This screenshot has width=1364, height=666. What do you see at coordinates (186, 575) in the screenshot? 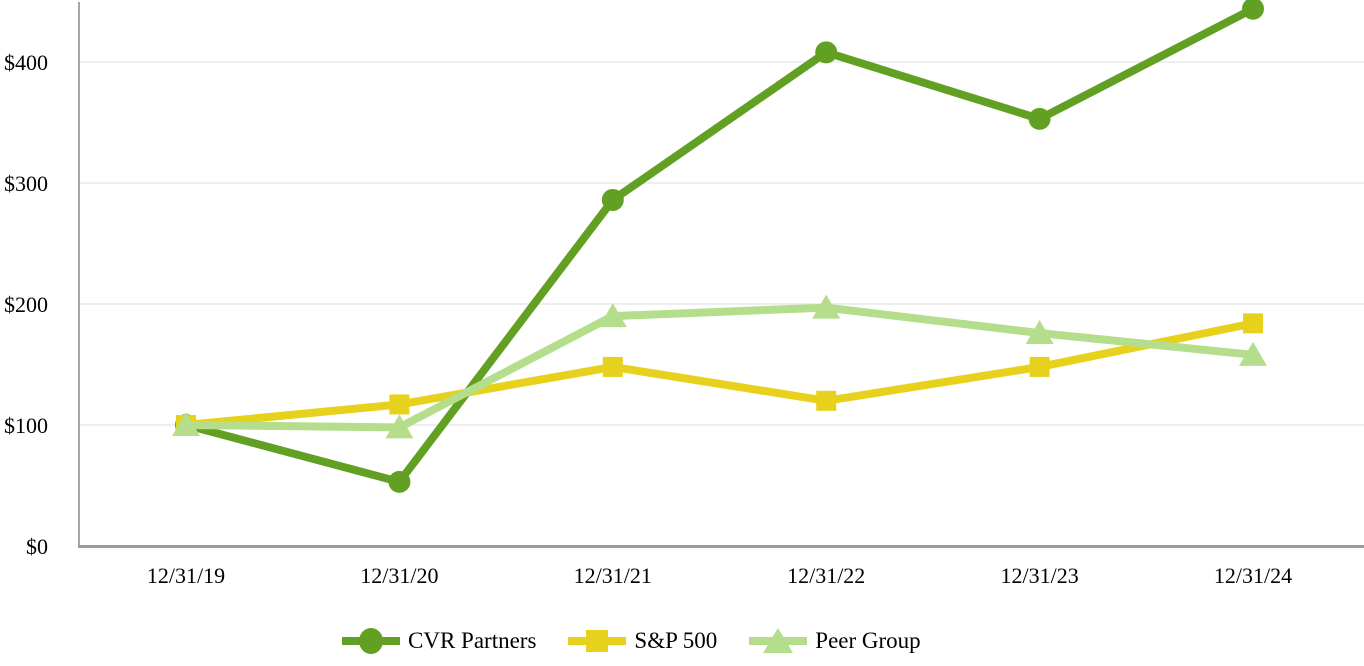
I see `x-tick-label: 12/31/19` at bounding box center [186, 575].